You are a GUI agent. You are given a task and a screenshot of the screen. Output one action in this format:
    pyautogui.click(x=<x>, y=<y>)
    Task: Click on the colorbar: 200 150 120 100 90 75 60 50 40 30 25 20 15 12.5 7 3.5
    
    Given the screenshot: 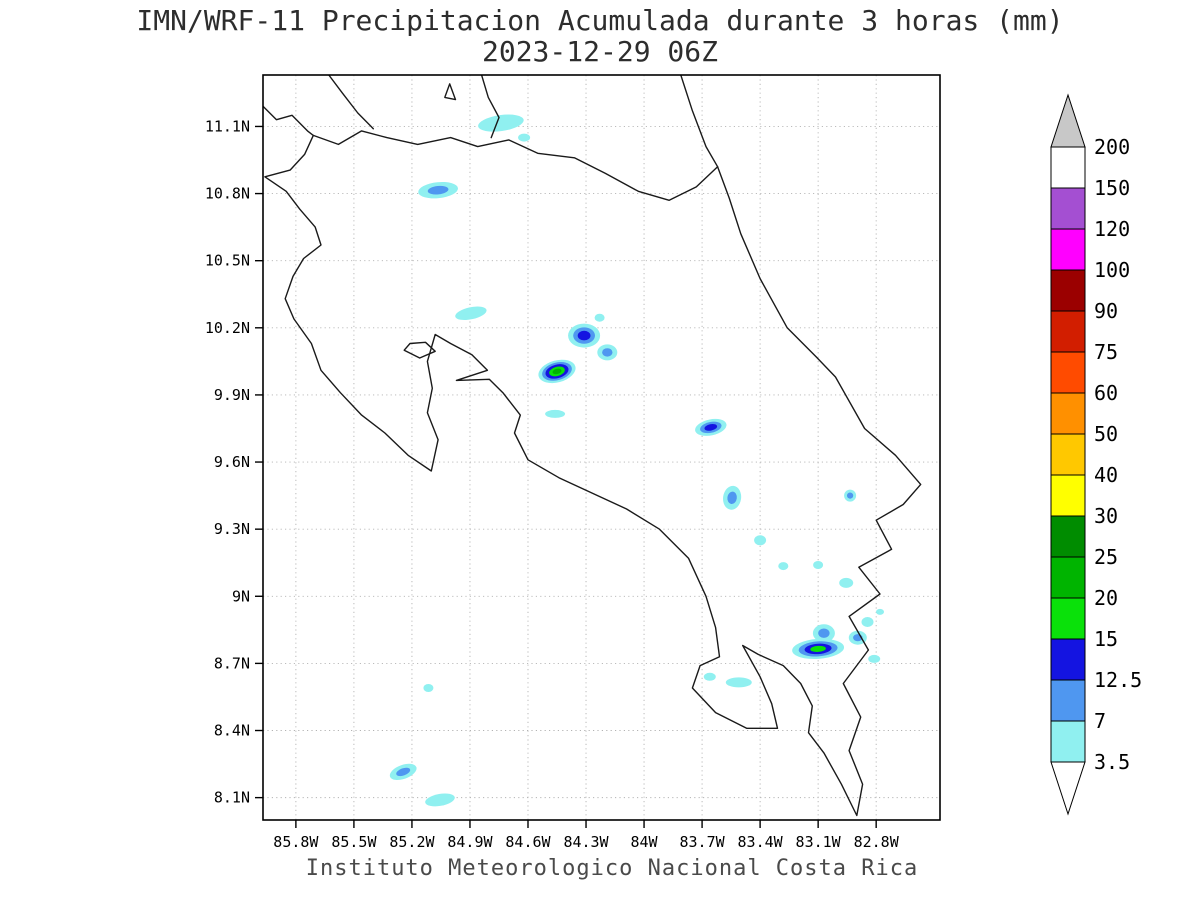 What is the action you would take?
    pyautogui.click(x=1096, y=454)
    